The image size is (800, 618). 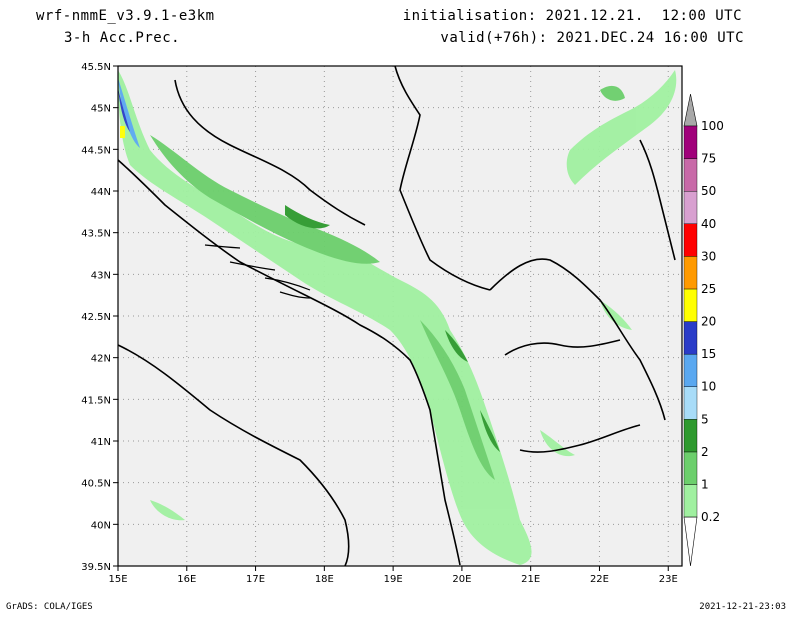 What do you see at coordinates (710, 517) in the screenshot?
I see `colorbar-label: 0.2` at bounding box center [710, 517].